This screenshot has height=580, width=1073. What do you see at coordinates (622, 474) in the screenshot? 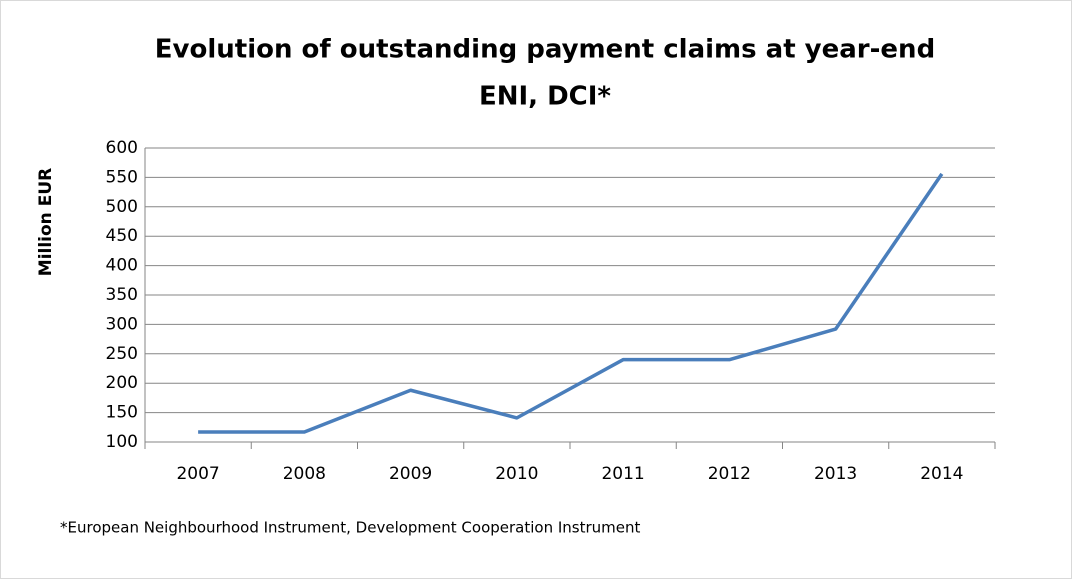
I see `x-tick-label: 2011` at bounding box center [622, 474].